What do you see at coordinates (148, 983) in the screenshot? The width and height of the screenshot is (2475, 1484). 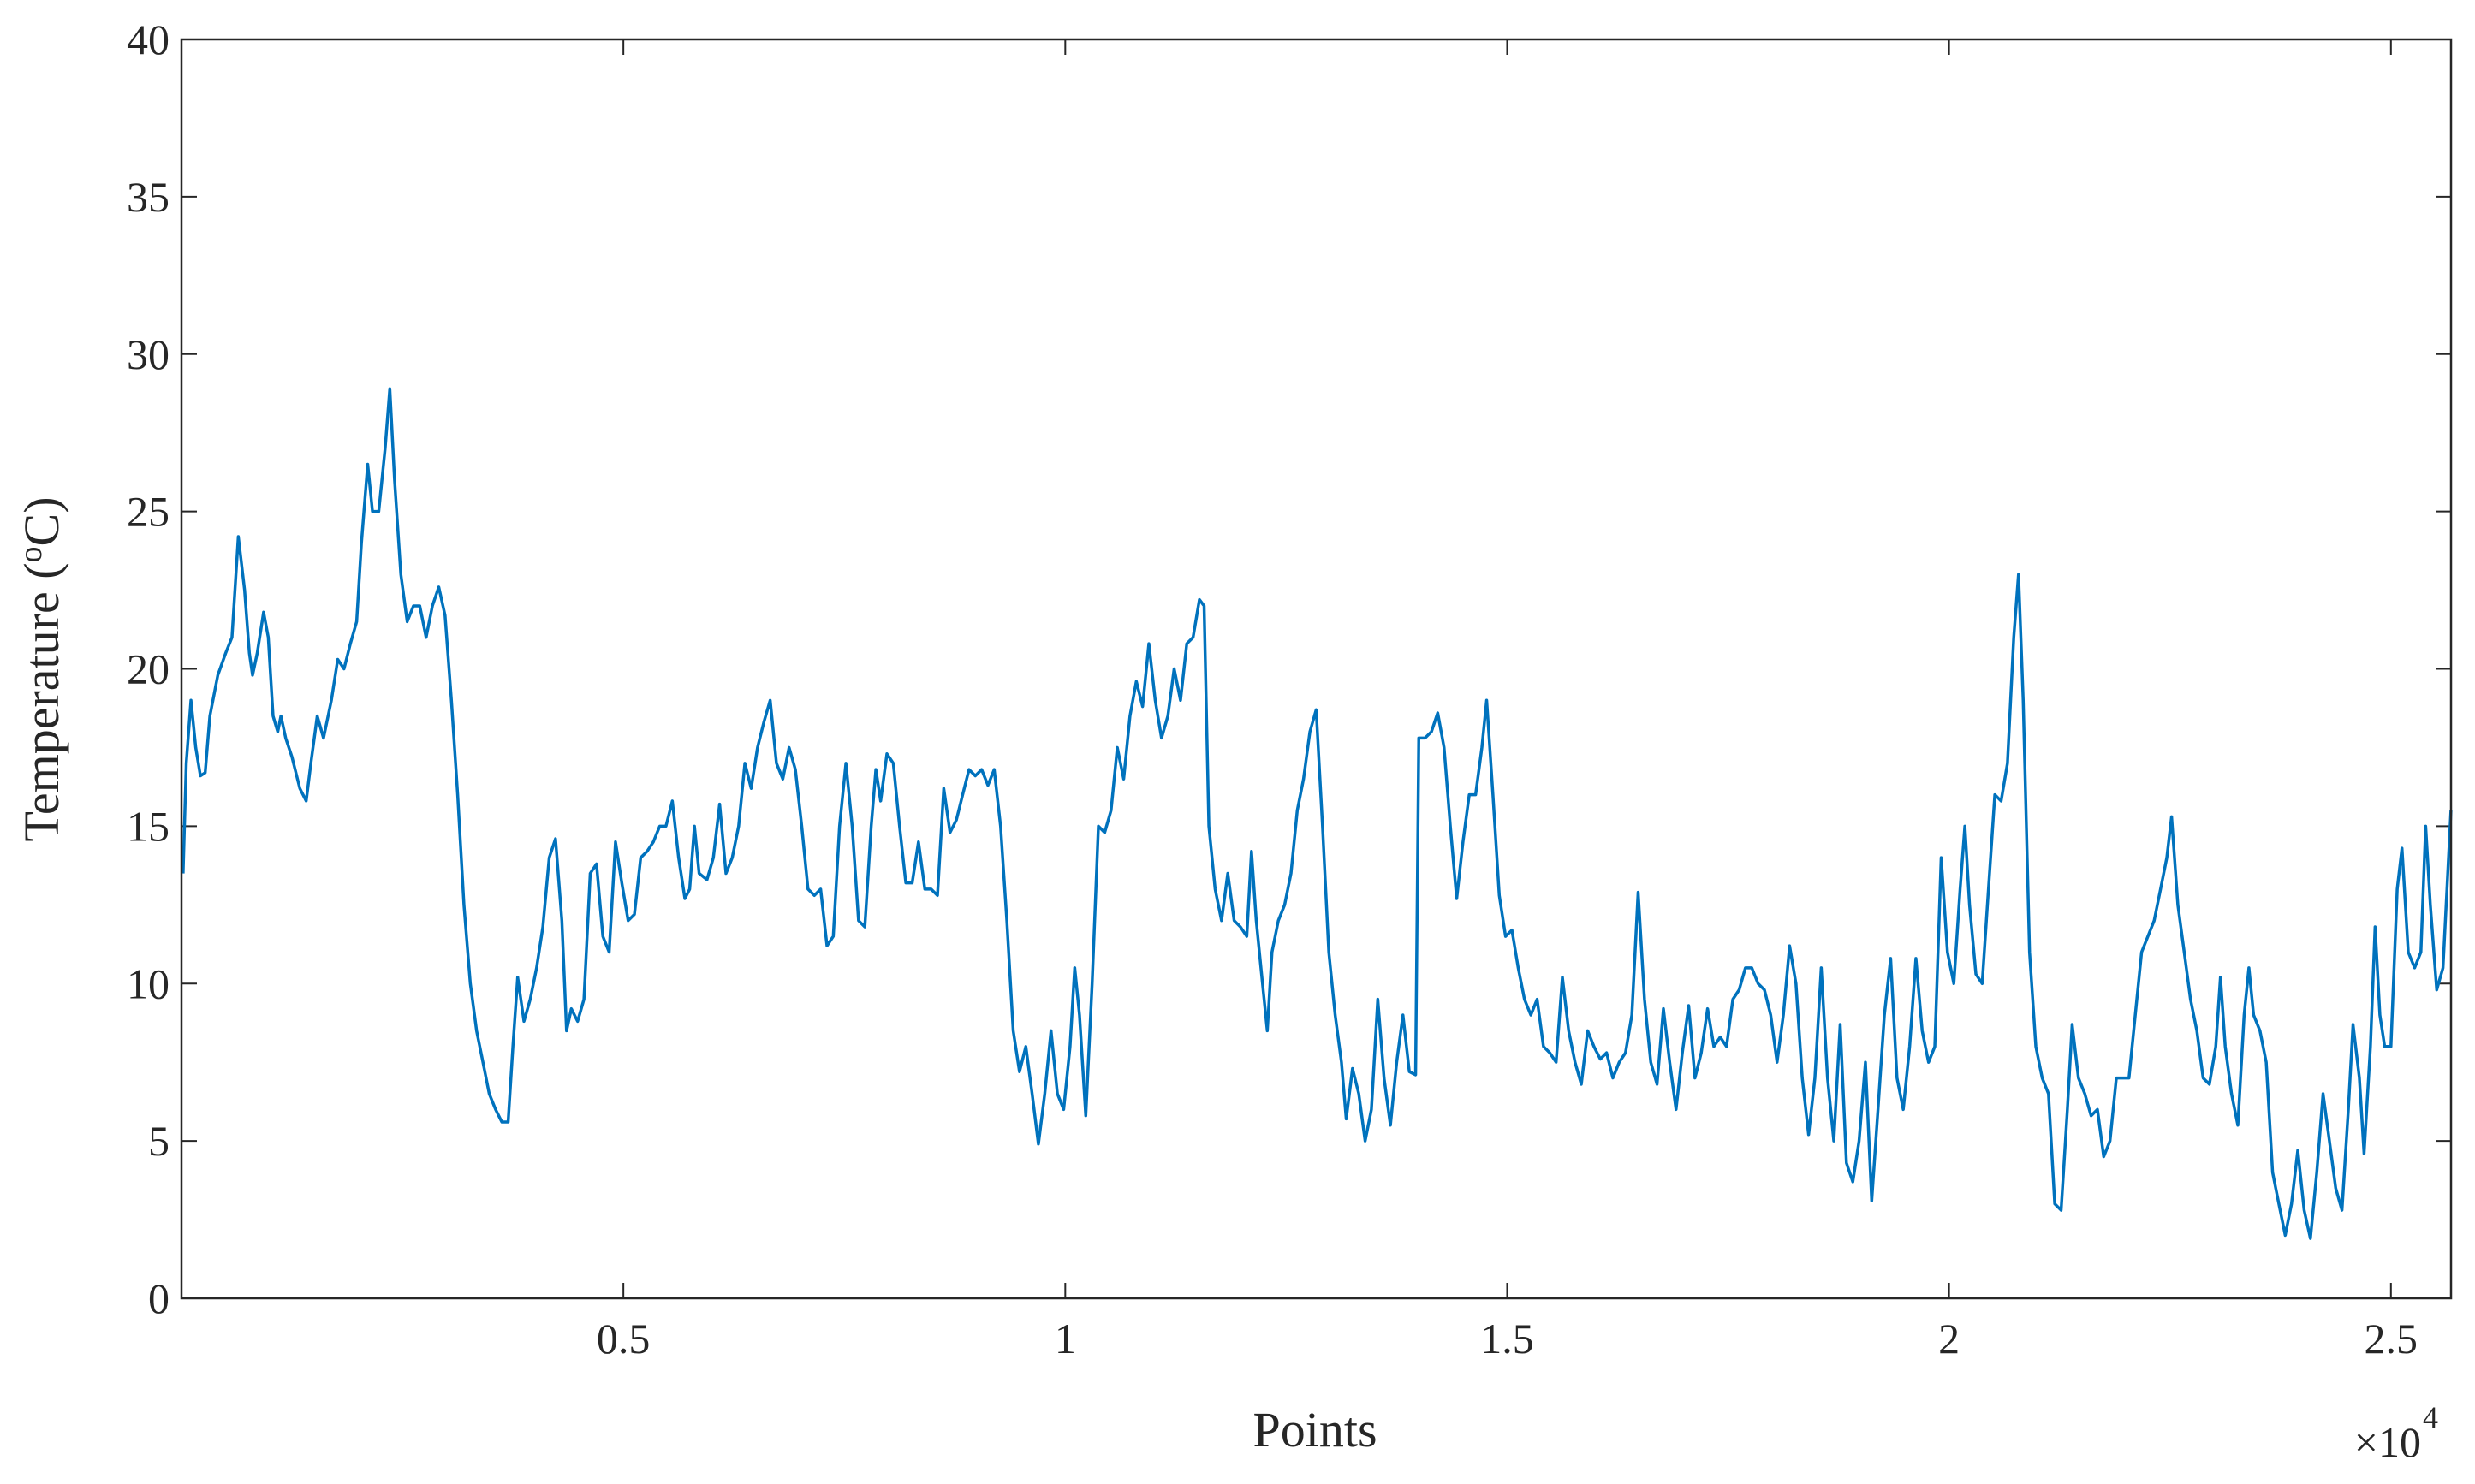 I see `y-tick-label: 10` at bounding box center [148, 983].